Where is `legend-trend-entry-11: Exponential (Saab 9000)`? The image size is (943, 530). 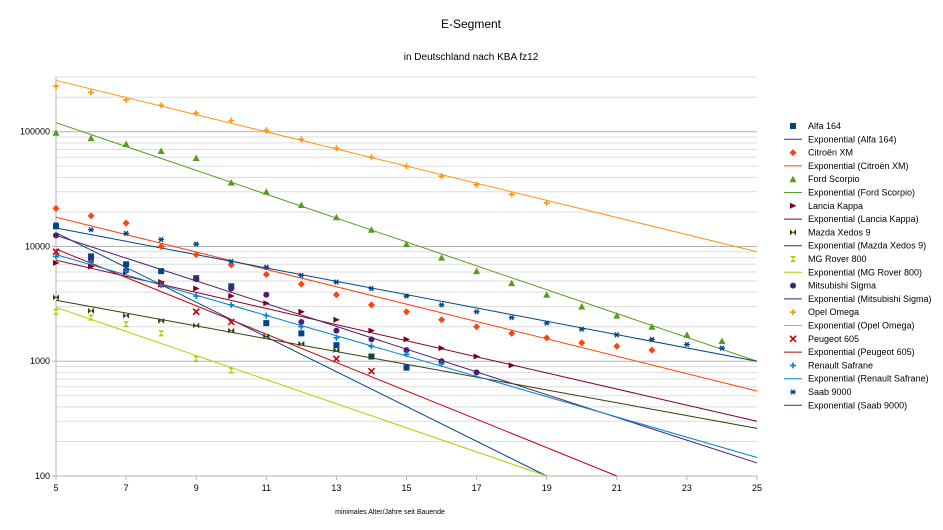
legend-trend-entry-11: Exponential (Saab 9000) is located at coordinates (857, 405).